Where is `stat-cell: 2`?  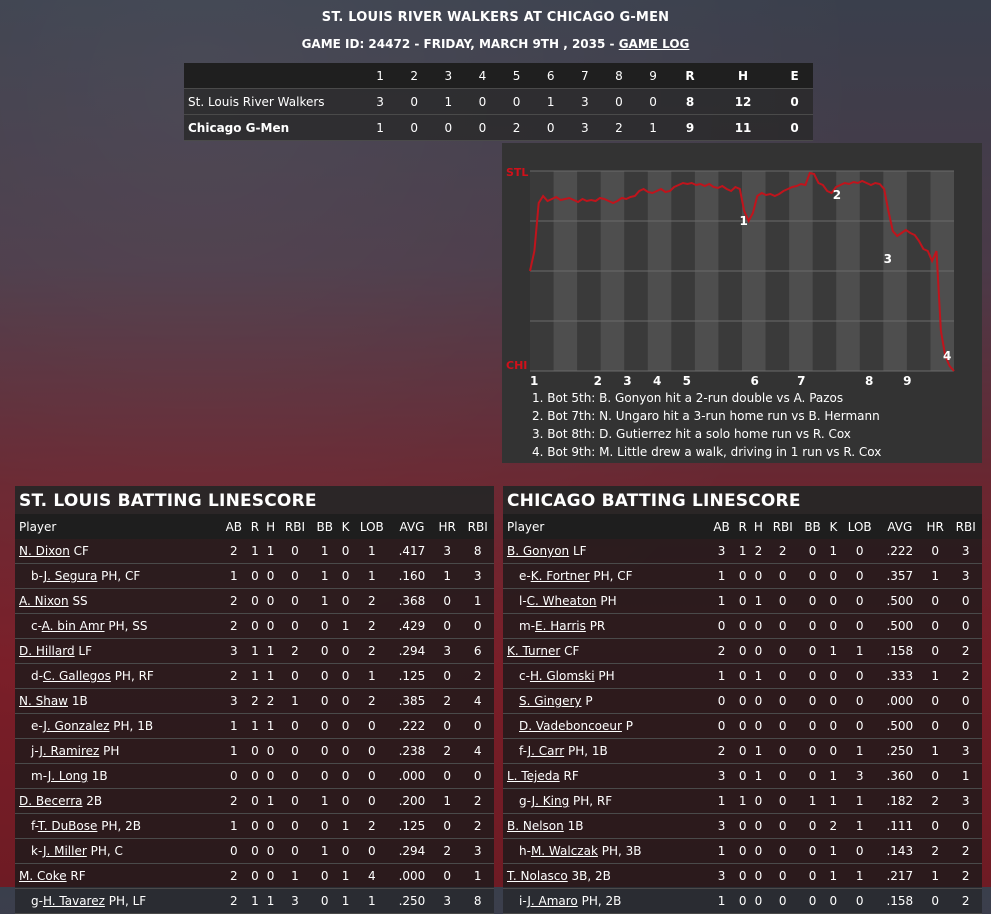
stat-cell: 2 is located at coordinates (234, 551).